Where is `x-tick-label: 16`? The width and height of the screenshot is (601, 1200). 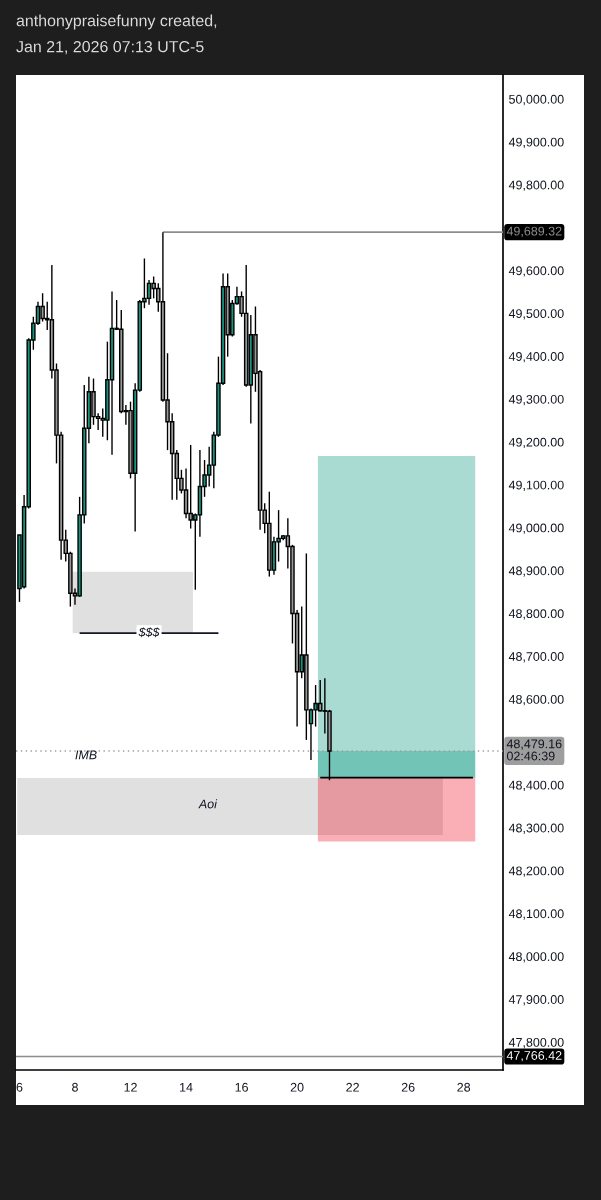 x-tick-label: 16 is located at coordinates (241, 1087).